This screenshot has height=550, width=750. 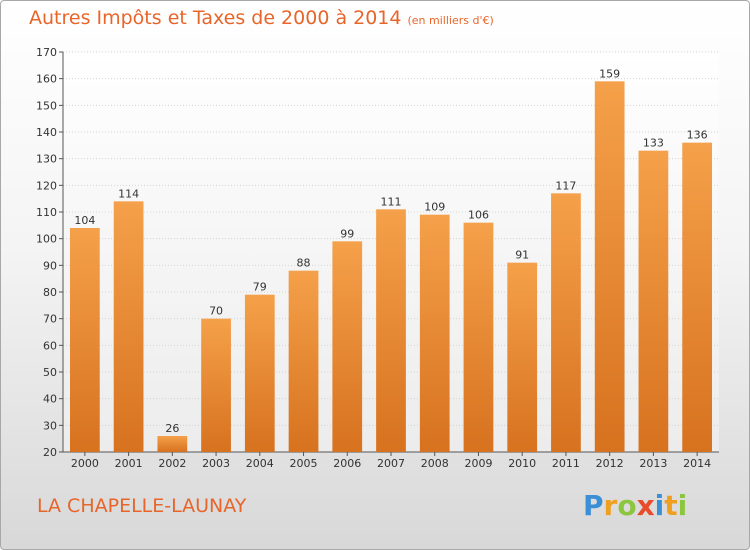 What do you see at coordinates (46, 239) in the screenshot?
I see `y-tick-label: 100` at bounding box center [46, 239].